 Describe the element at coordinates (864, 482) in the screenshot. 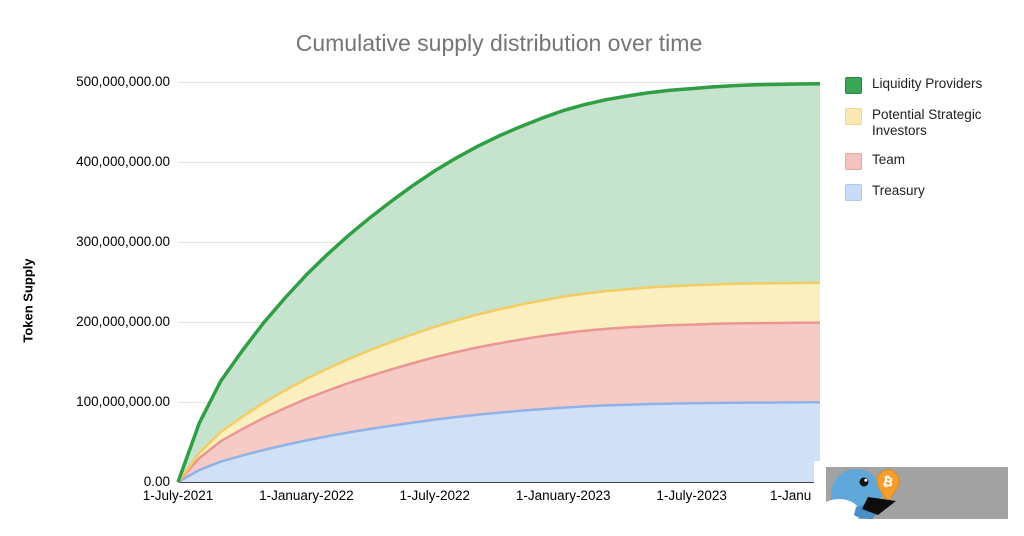

I see `bird-eye-icon` at that location.